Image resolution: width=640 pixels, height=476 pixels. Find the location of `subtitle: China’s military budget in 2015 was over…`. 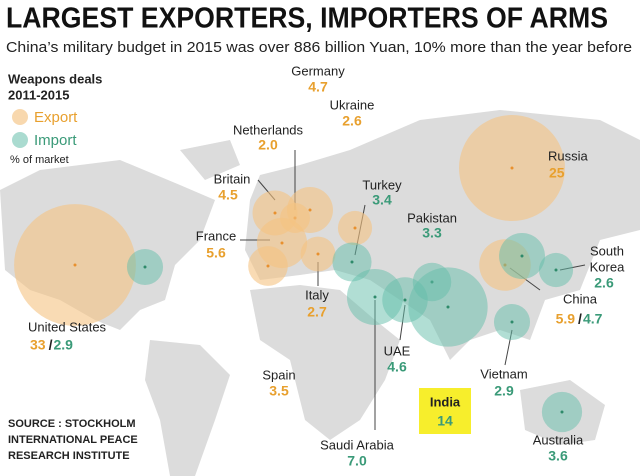

subtitle: China’s military budget in 2015 was over… is located at coordinates (319, 47).